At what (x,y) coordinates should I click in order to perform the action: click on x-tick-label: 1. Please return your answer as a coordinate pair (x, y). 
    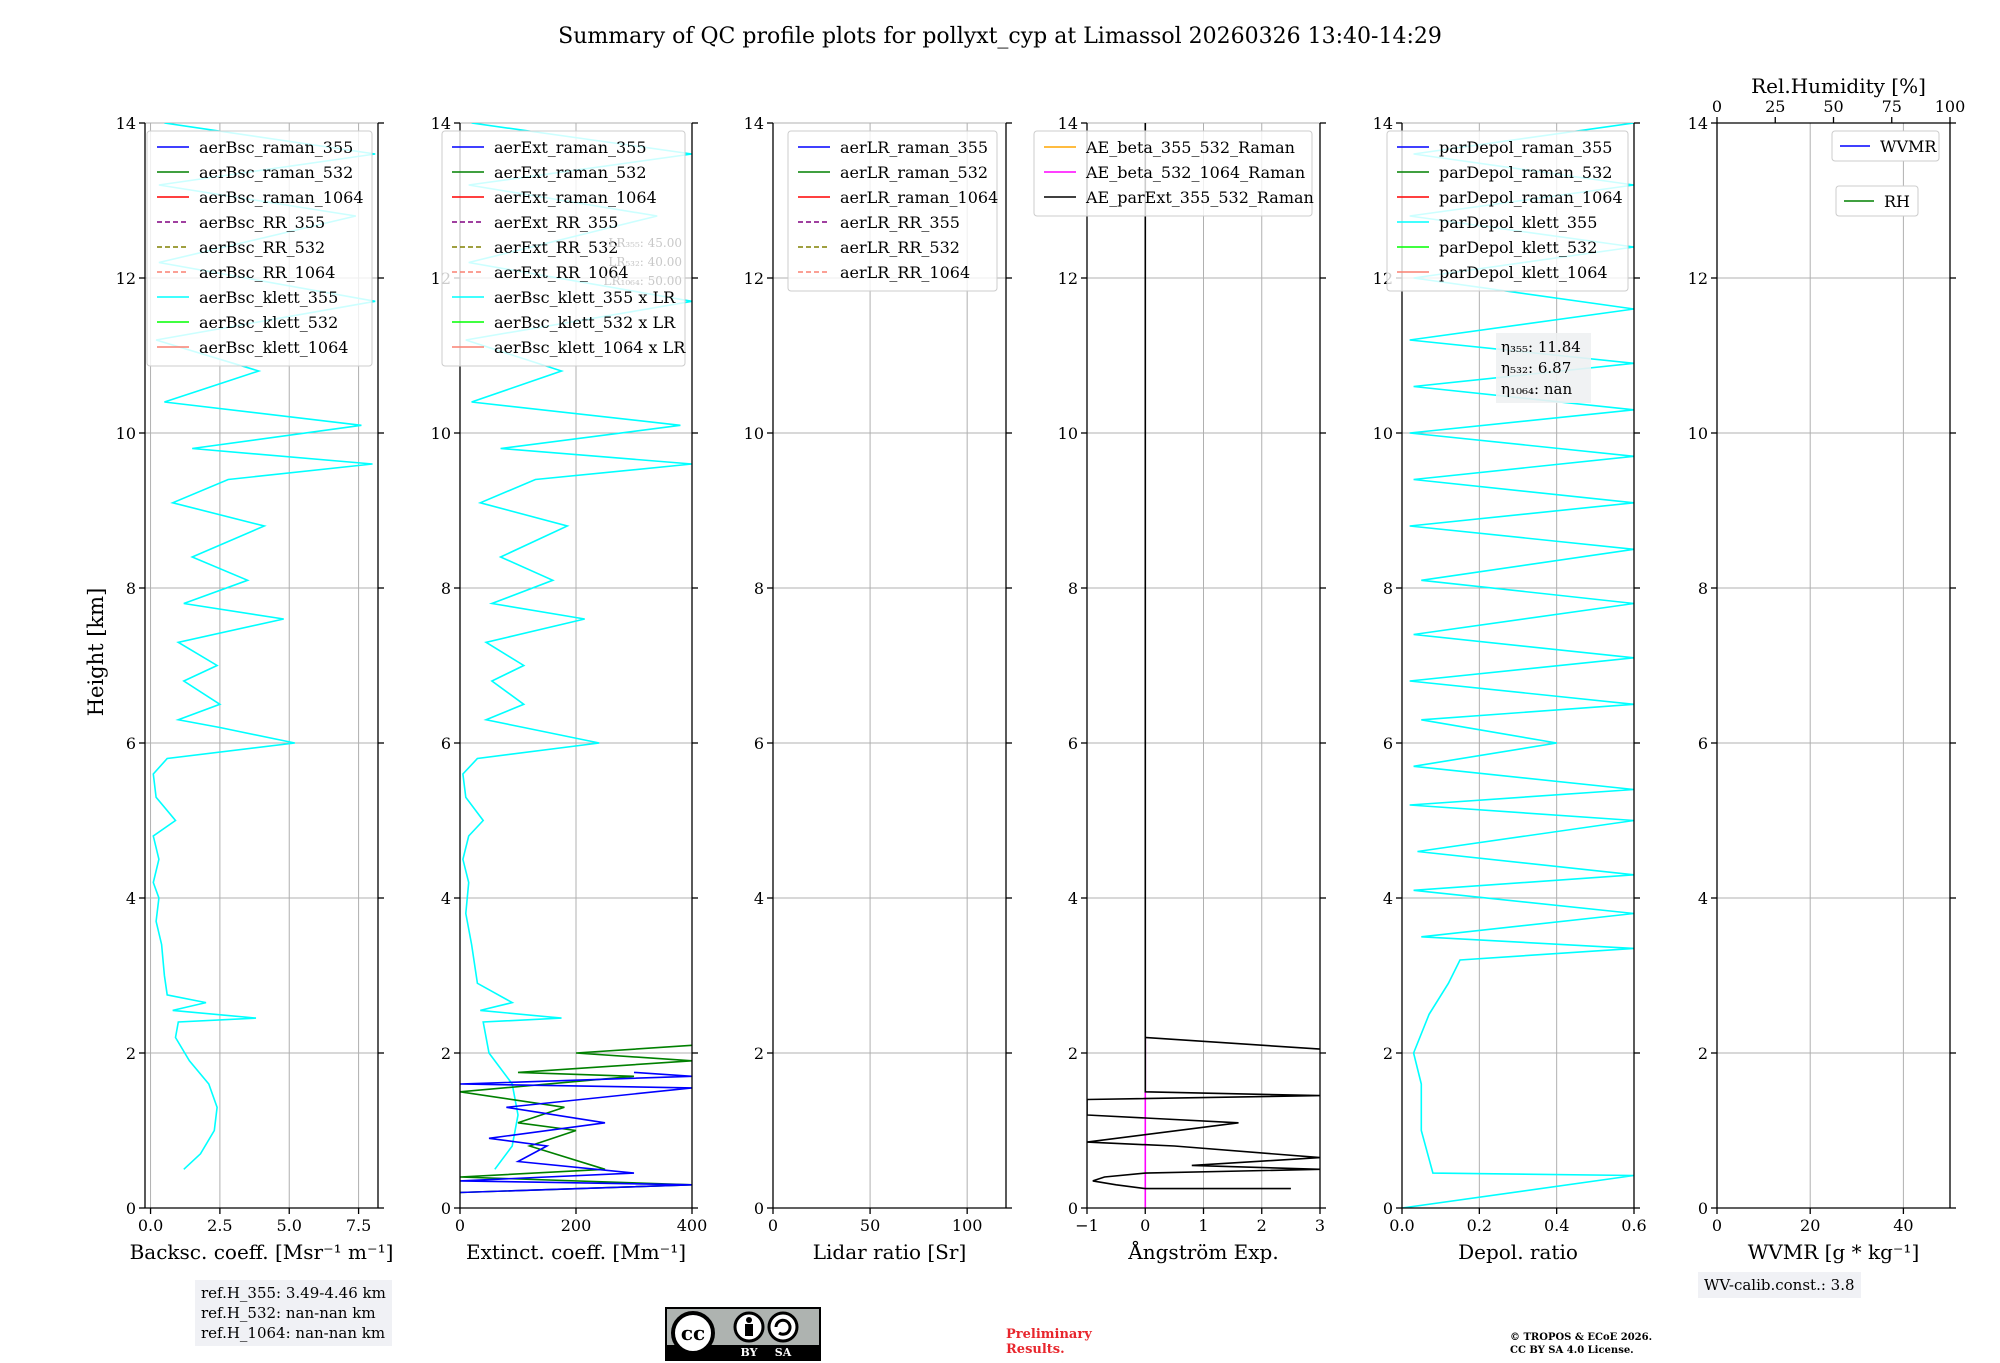
    Looking at the image, I should click on (1203, 1225).